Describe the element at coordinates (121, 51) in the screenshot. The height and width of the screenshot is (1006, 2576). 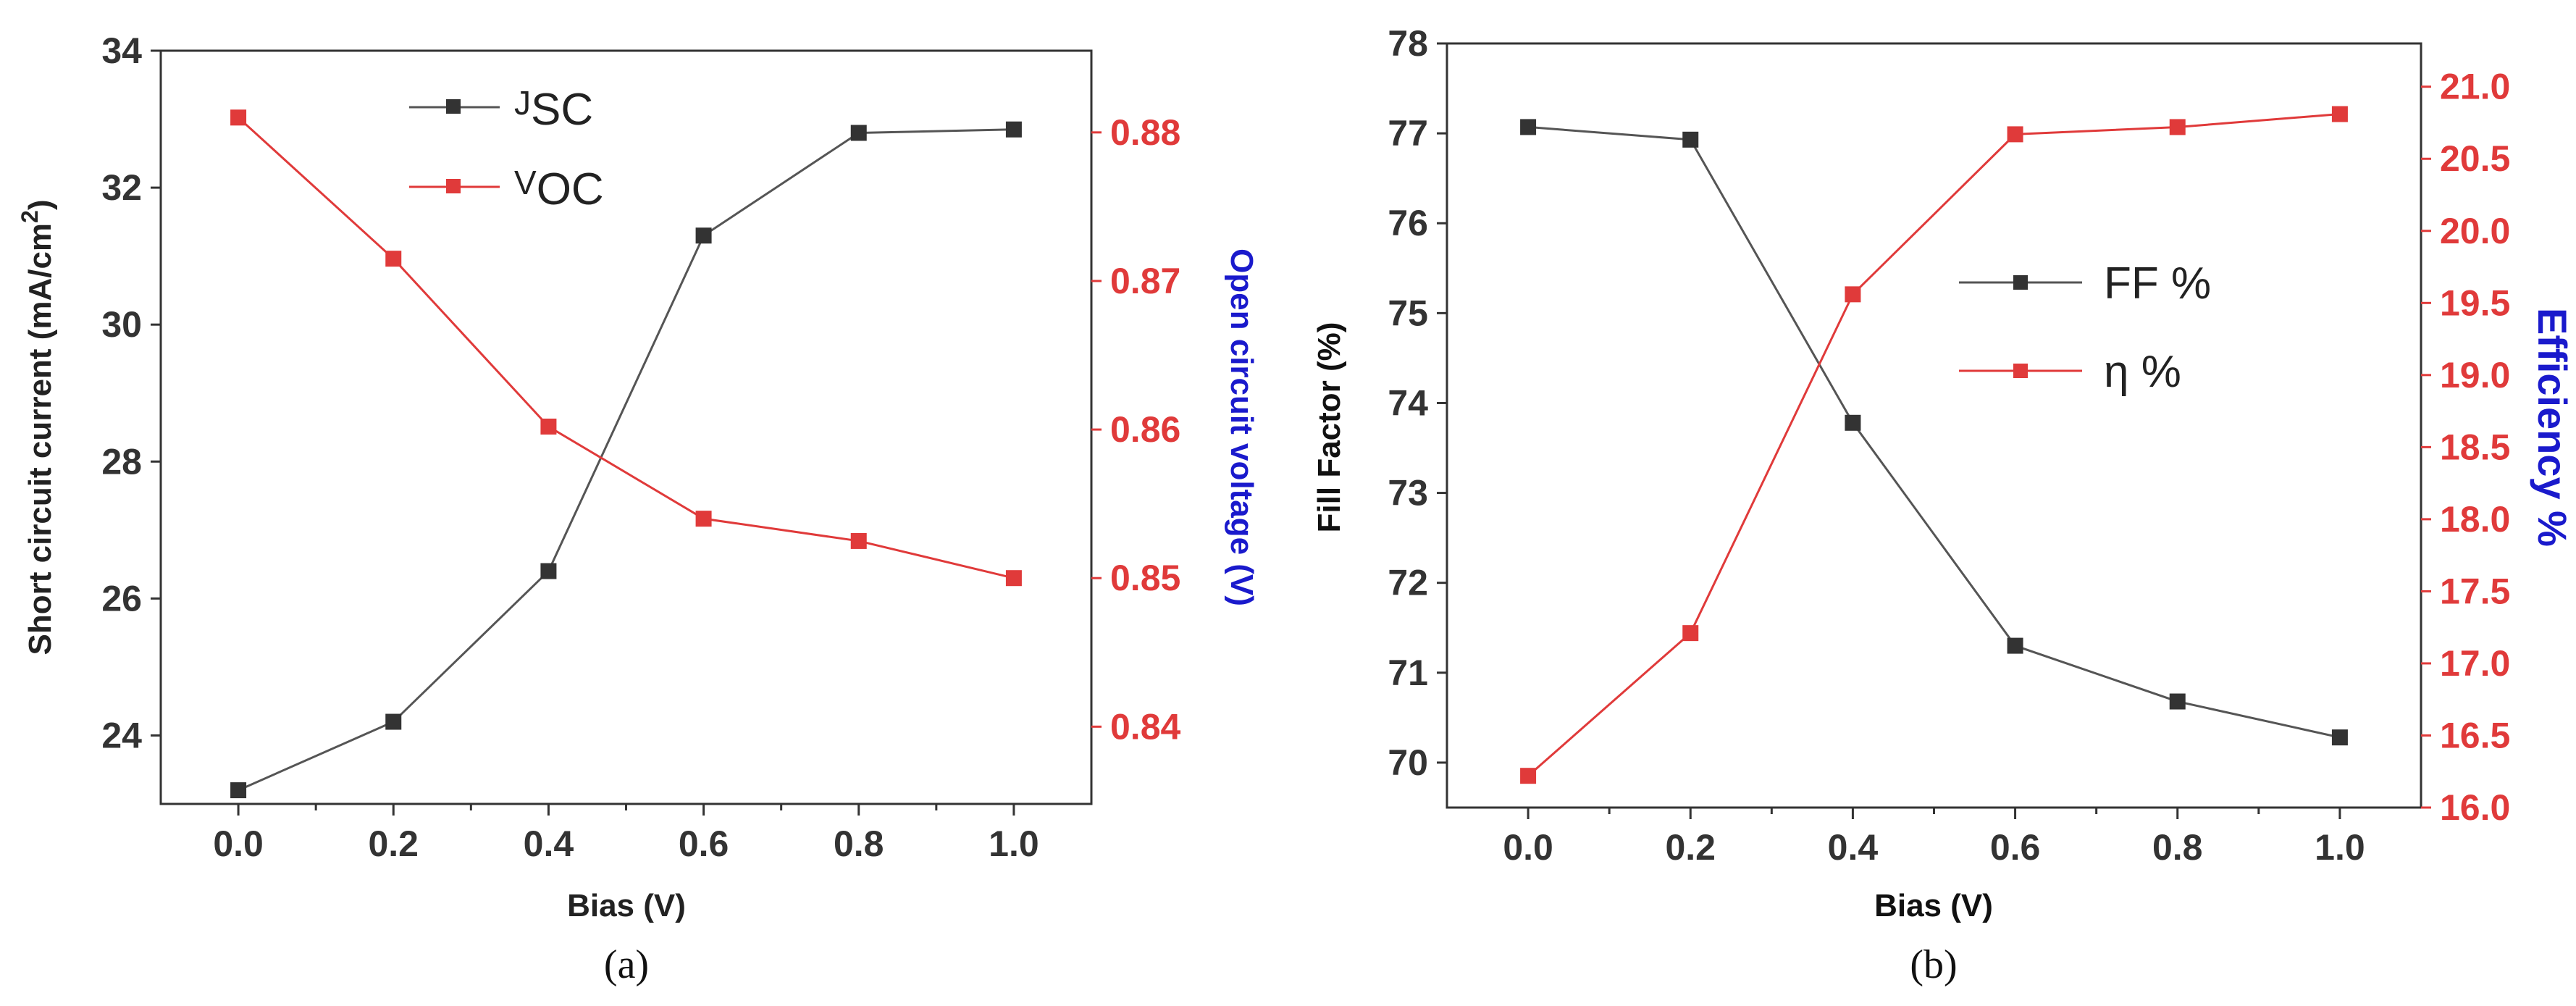
I see `left-y-tick-label: 34` at that location.